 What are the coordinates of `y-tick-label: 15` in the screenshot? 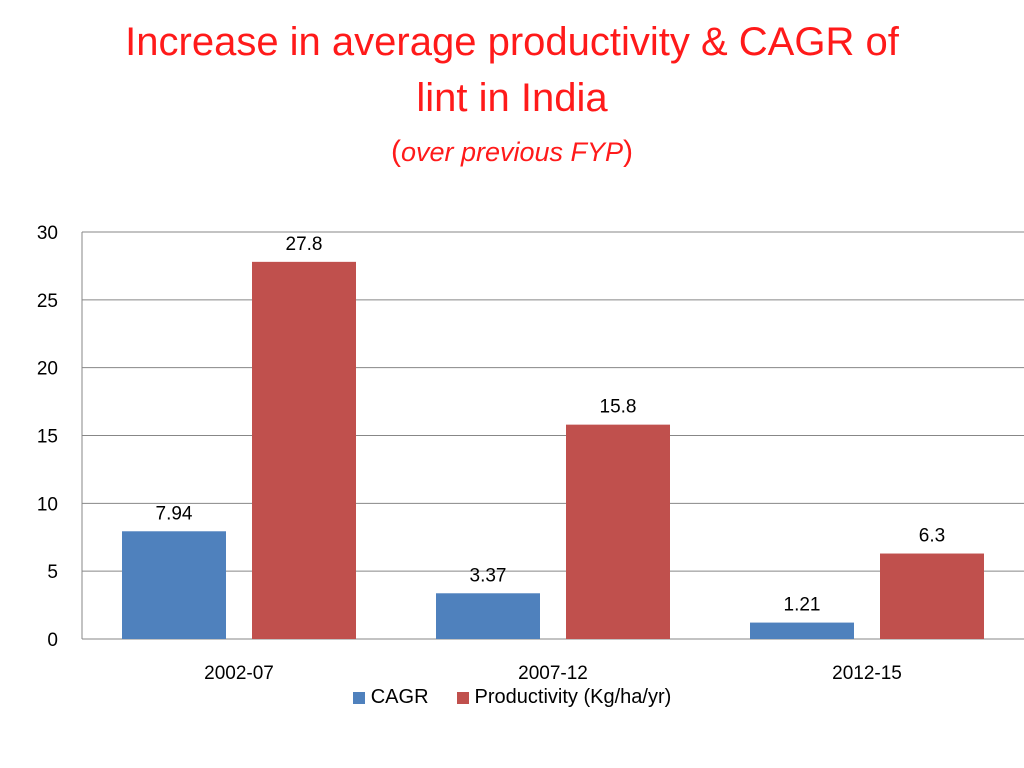 It's located at (47, 437).